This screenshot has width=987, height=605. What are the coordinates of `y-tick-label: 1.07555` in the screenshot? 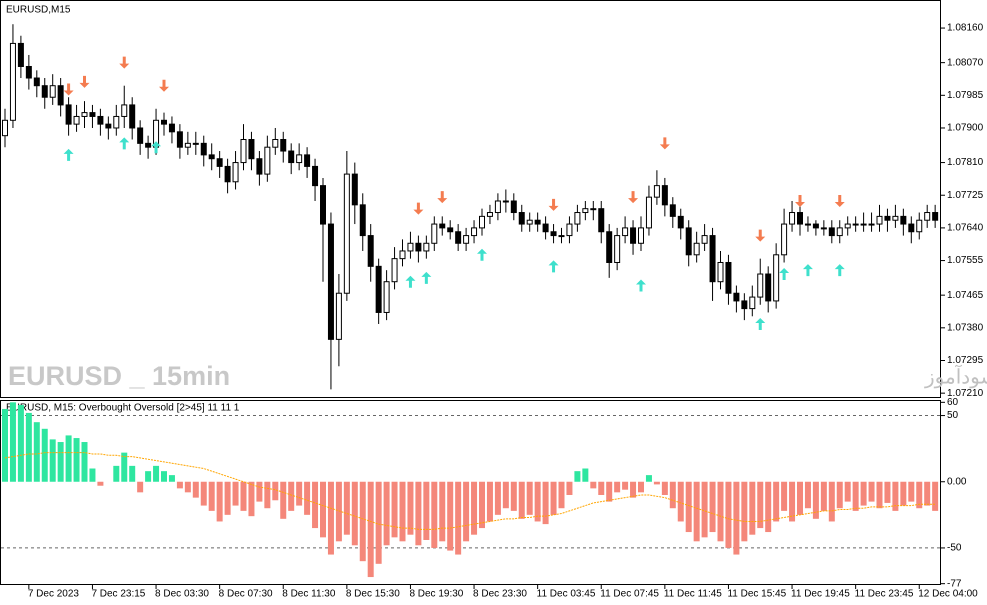 It's located at (965, 260).